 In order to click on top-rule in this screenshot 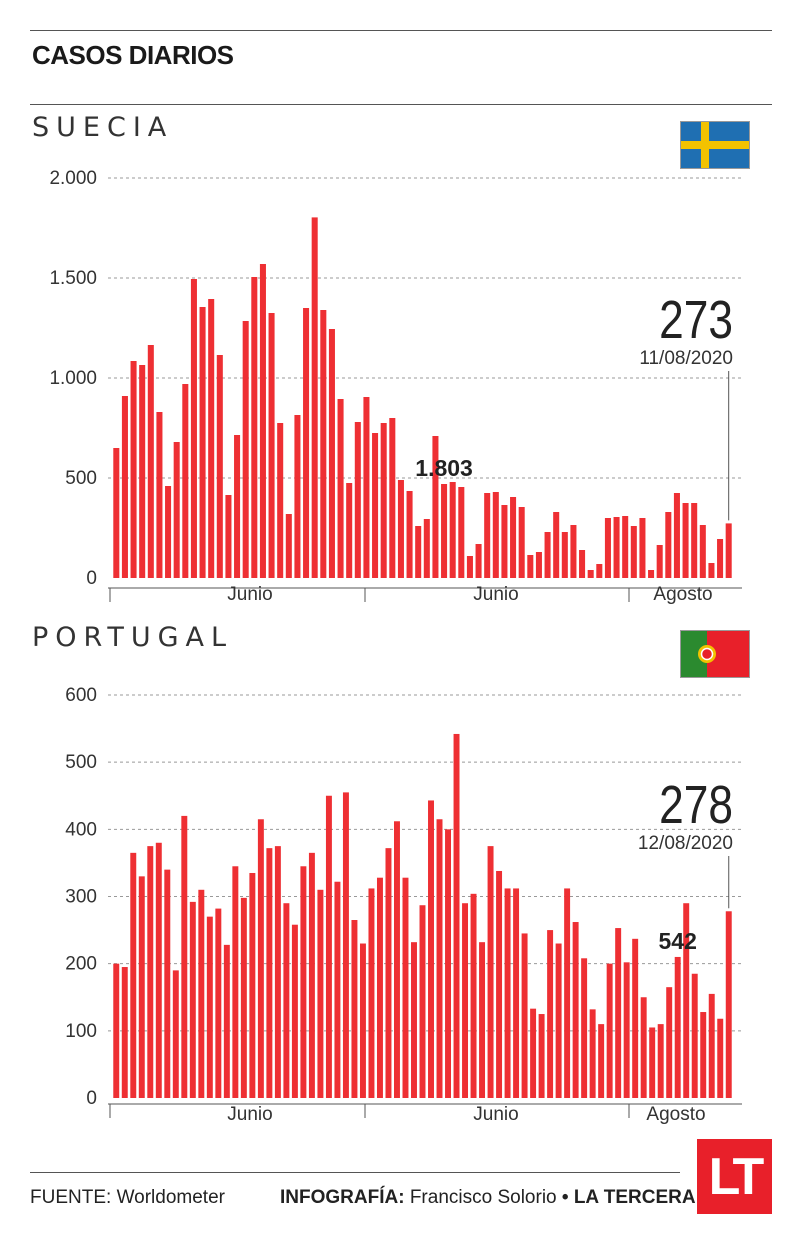, I will do `click(401, 30)`.